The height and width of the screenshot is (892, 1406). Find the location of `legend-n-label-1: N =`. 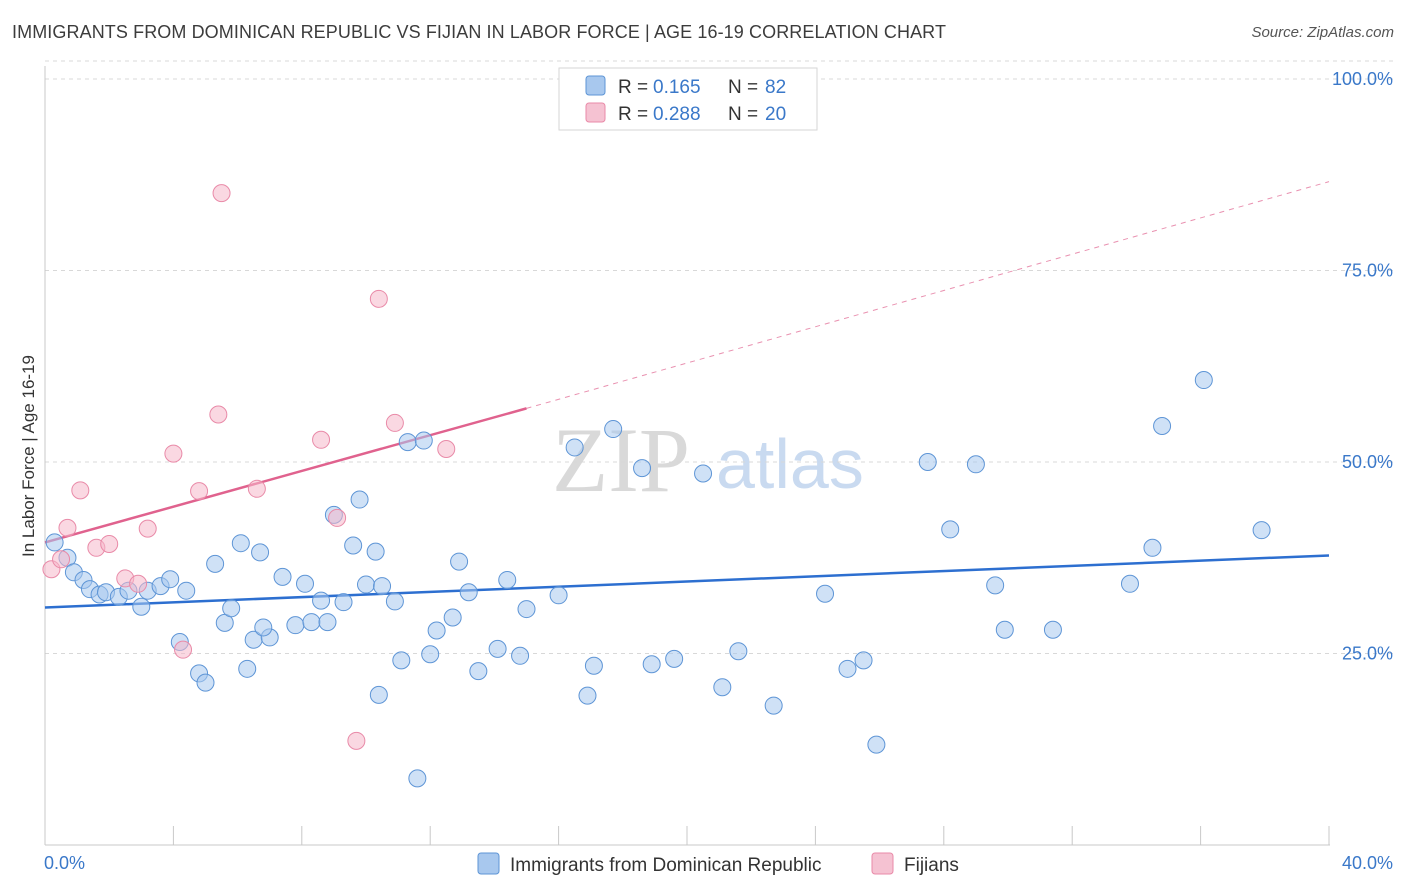

legend-n-label-1: N = is located at coordinates (743, 87).